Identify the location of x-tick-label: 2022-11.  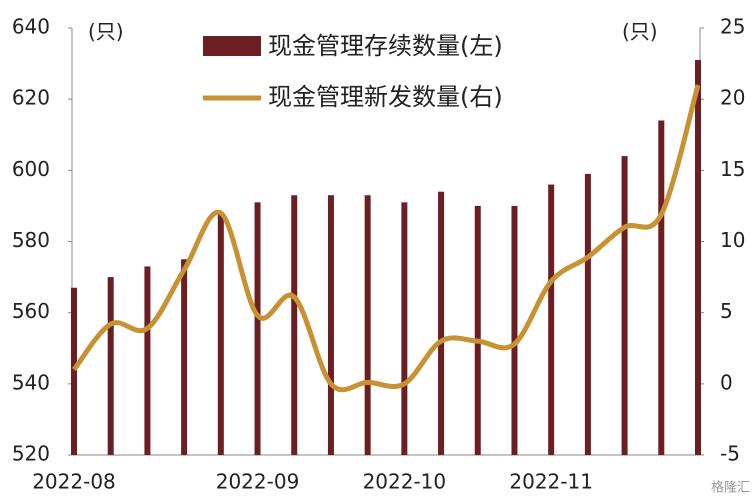
(551, 482).